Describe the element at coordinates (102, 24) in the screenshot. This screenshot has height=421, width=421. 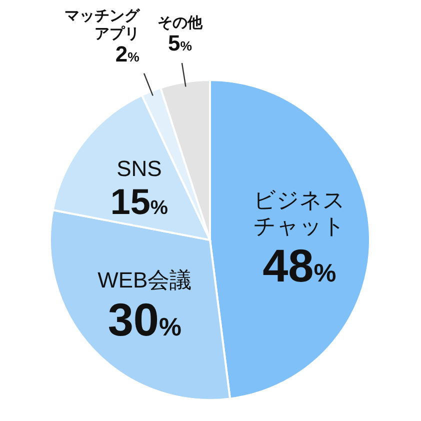
I see `slice-label: マッチングアプリ` at that location.